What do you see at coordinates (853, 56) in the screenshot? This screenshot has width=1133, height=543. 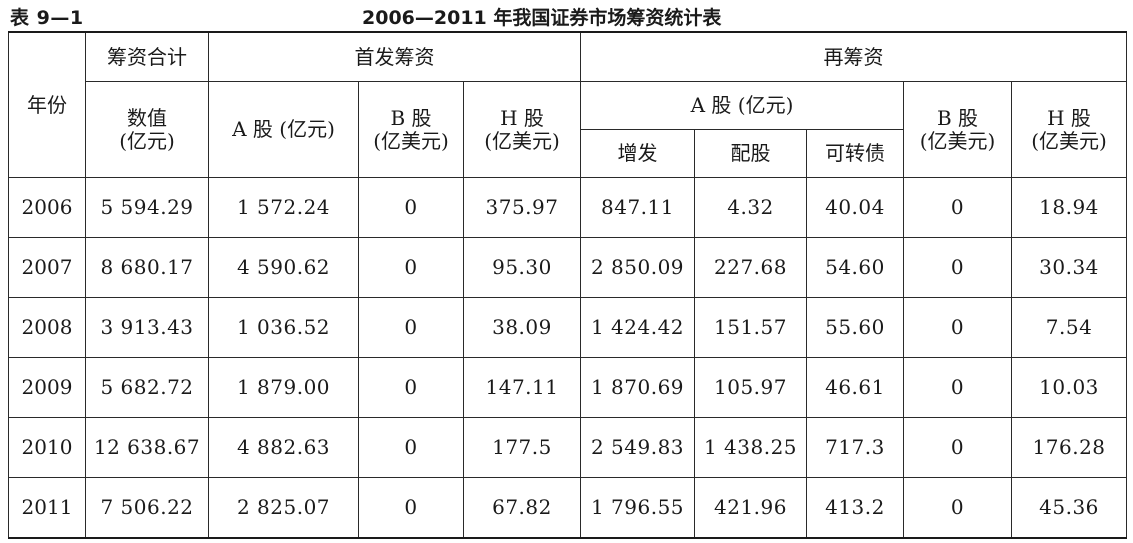 I see `header-refinancing-group: 再筹资` at bounding box center [853, 56].